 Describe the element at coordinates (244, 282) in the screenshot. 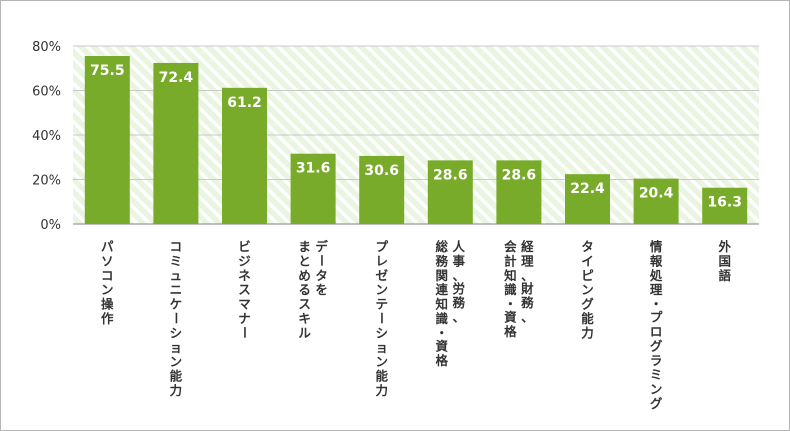

I see `category-label: ビジネスマナ` at that location.